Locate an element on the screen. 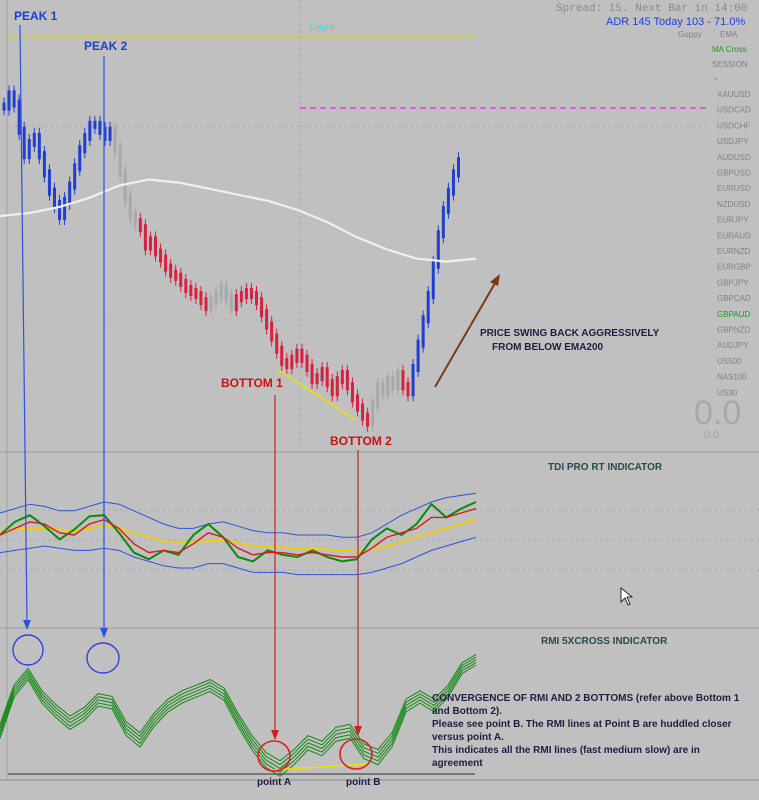  symbol-eurusd: EURUSD is located at coordinates (734, 188).